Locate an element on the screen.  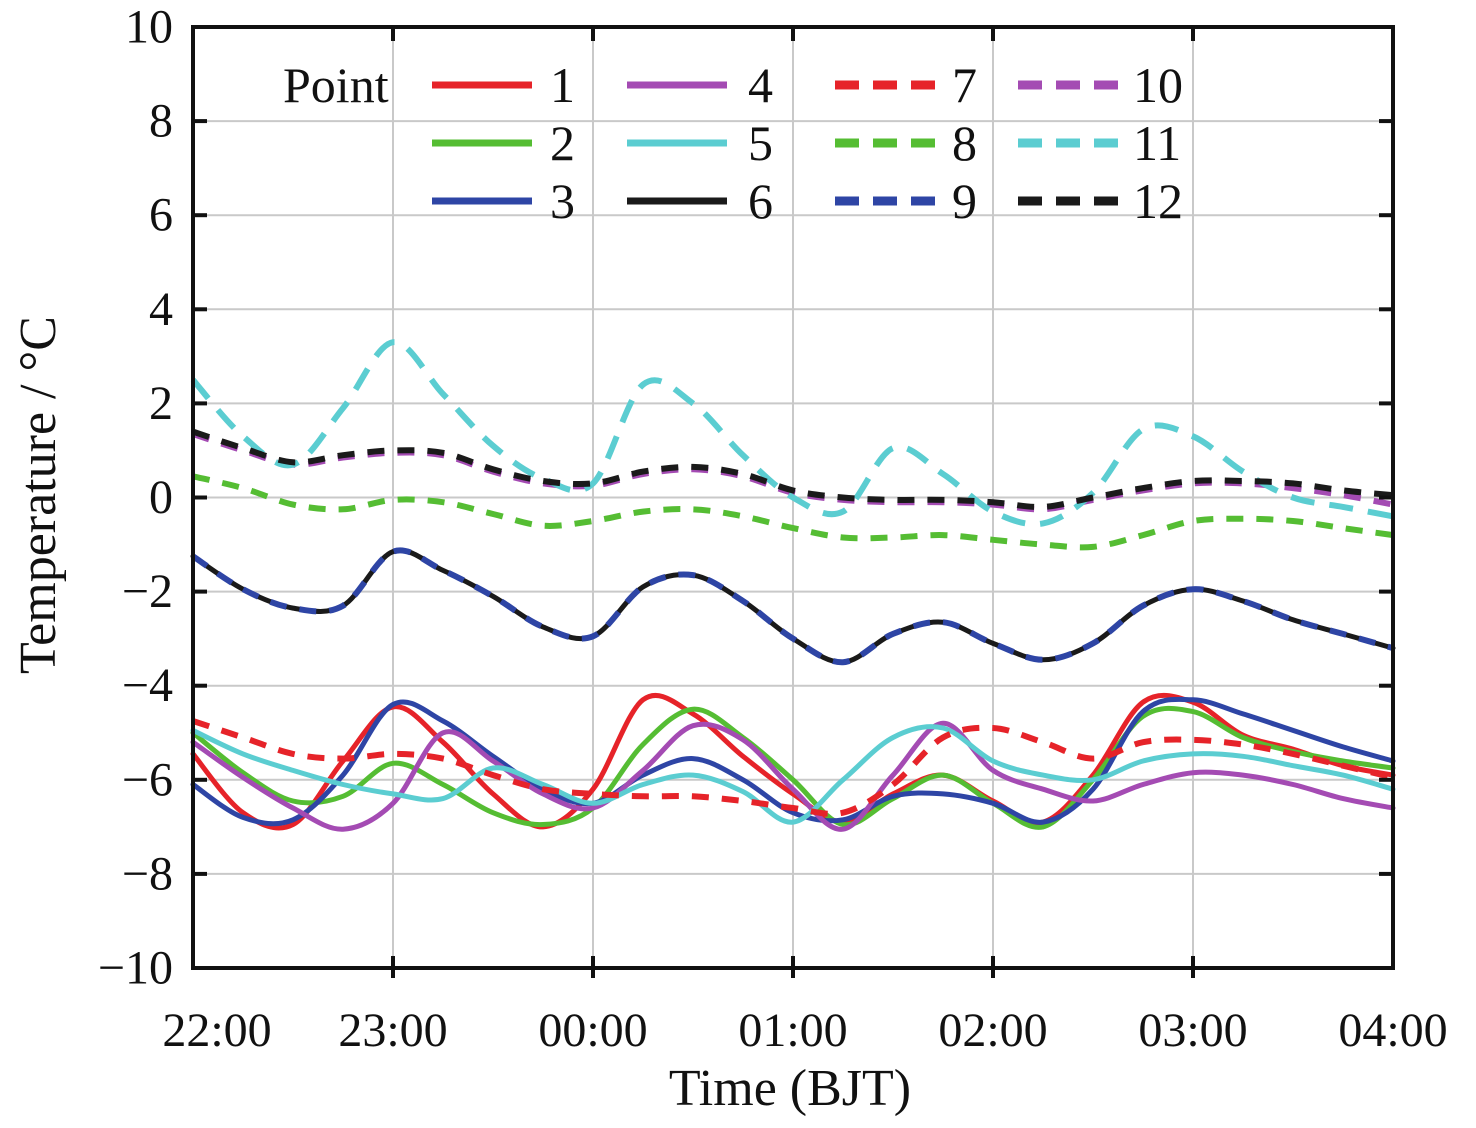
y-tick-label: −2 is located at coordinates (147, 591).